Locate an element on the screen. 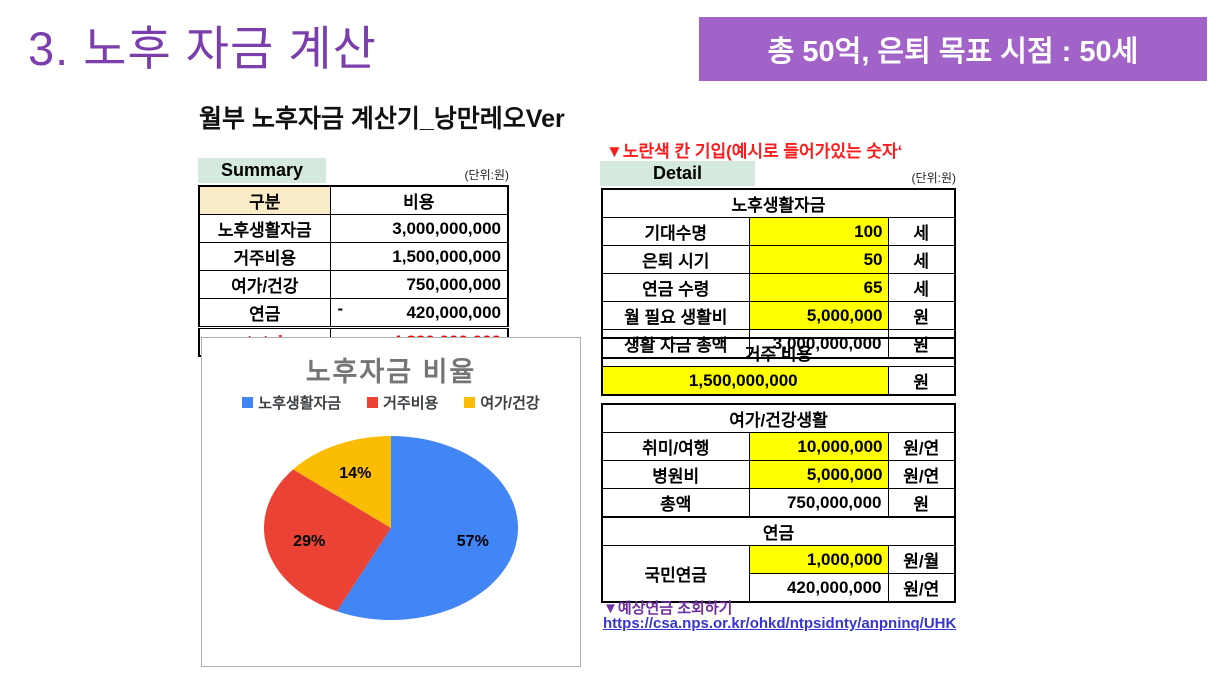 This screenshot has height=684, width=1216. living-input-cell: 50 is located at coordinates (818, 259).